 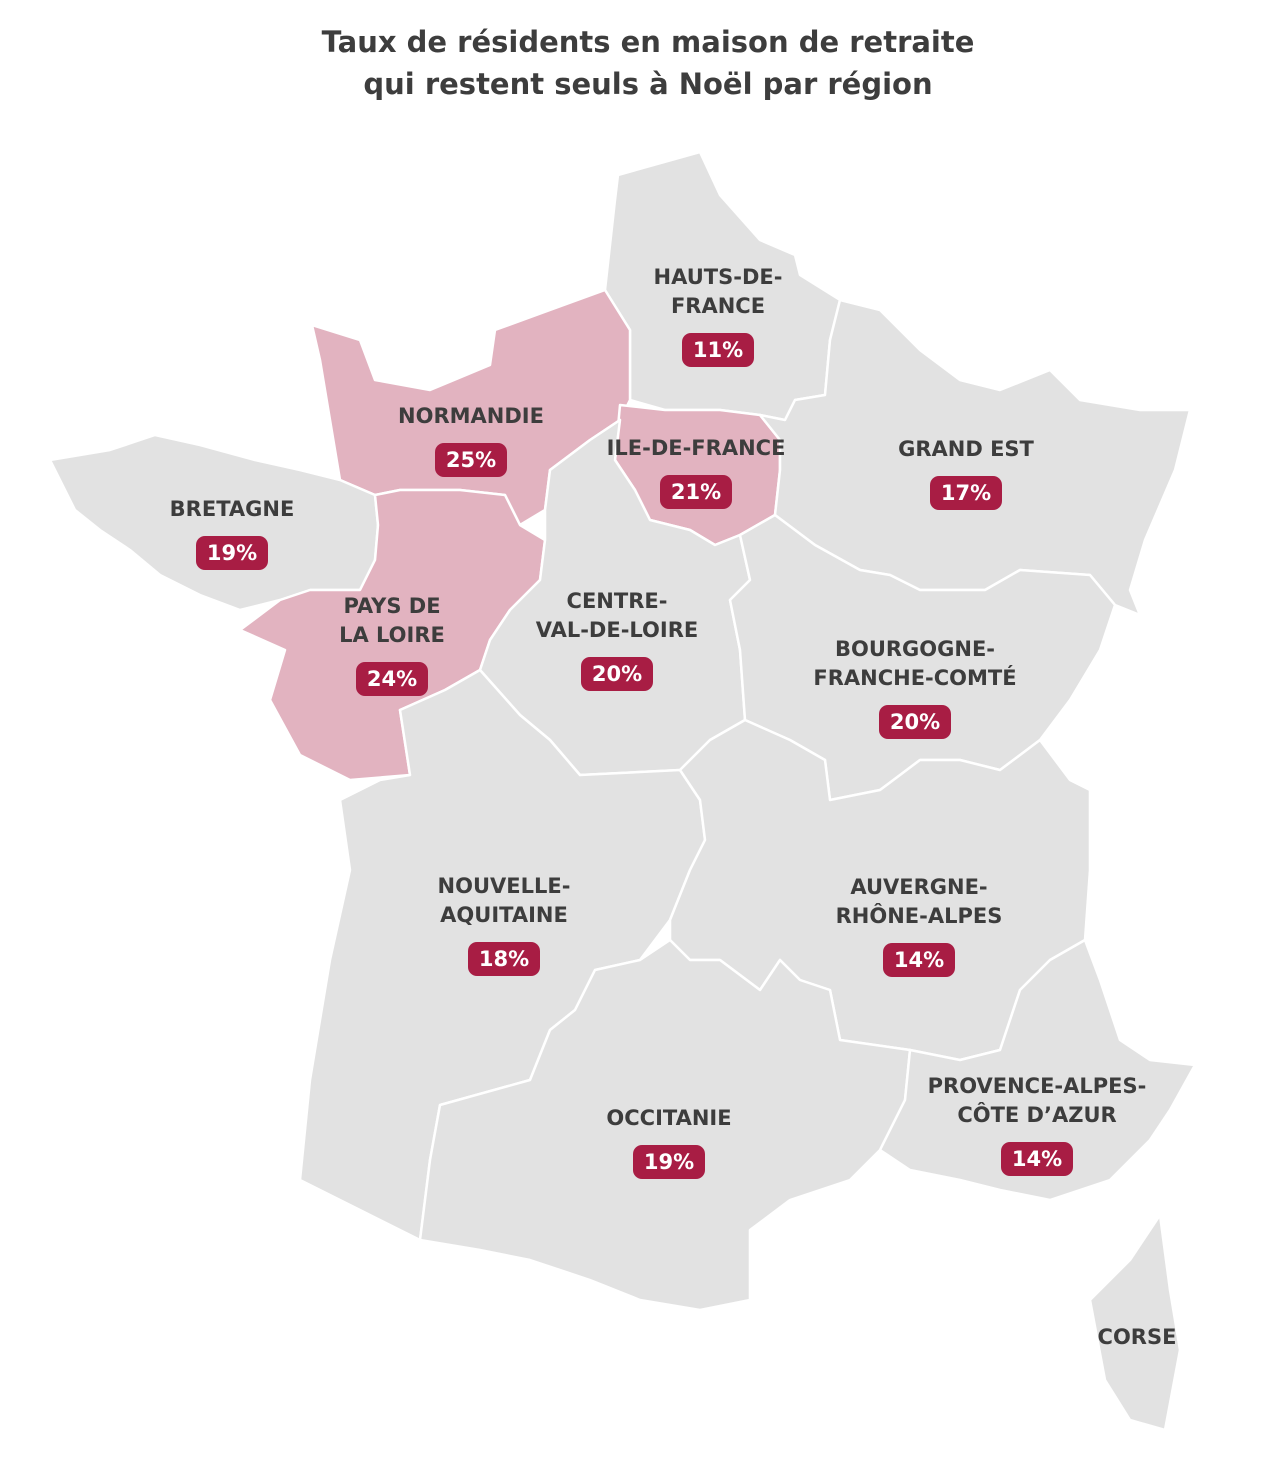 I want to click on region-name: FRANCE, so click(x=718, y=306).